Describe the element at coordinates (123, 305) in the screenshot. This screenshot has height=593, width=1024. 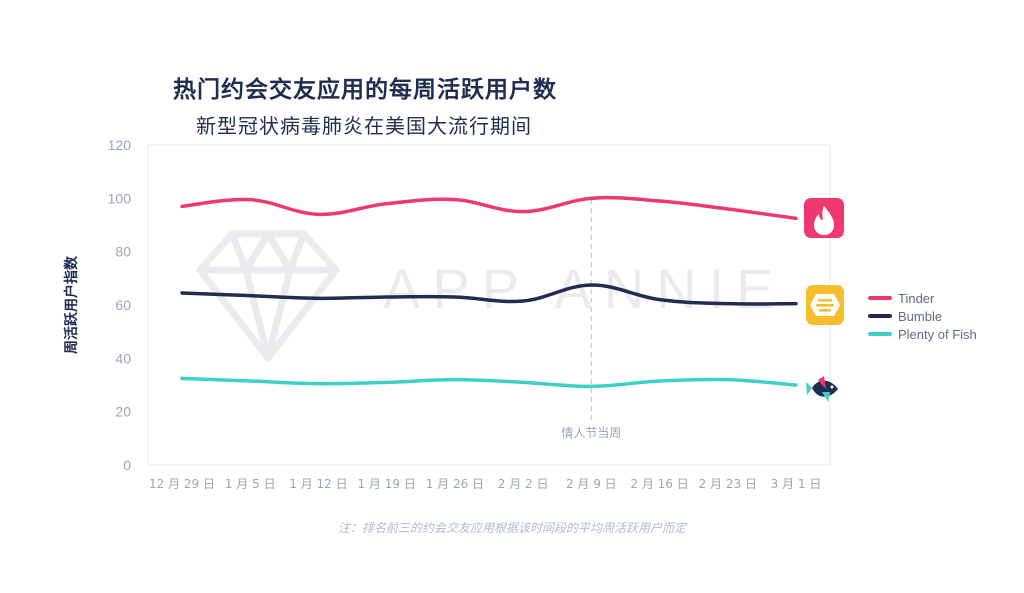
I see `y-tick-label: 60` at that location.